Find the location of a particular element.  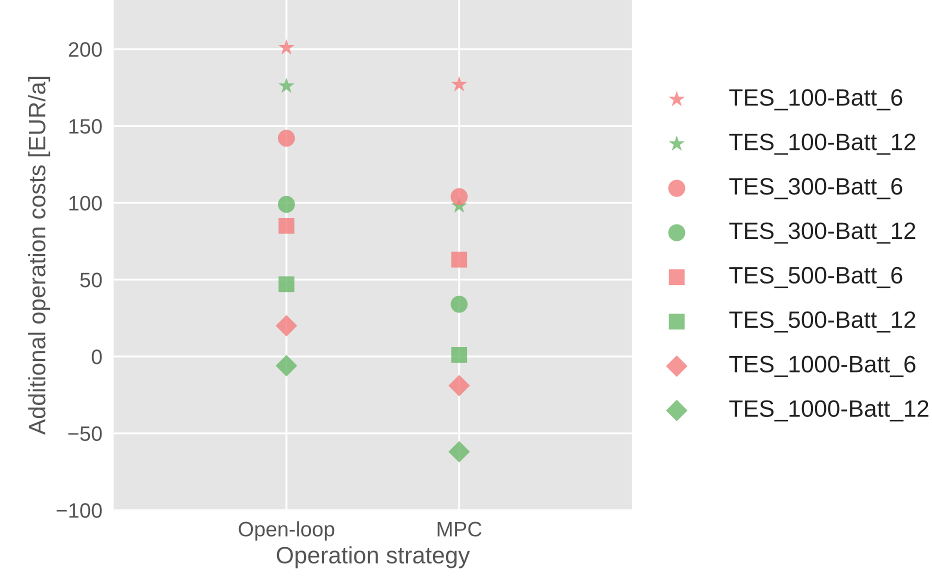

y-tick-label: 50 is located at coordinates (91, 280).